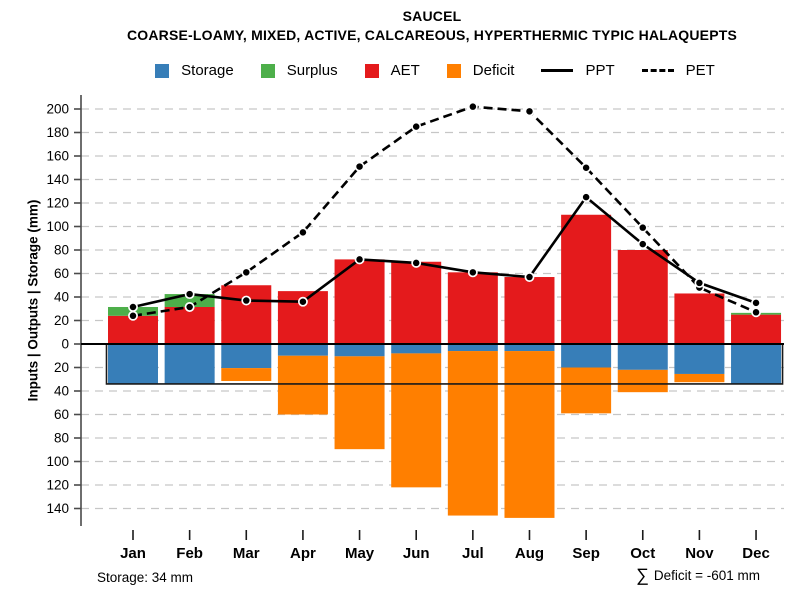 The height and width of the screenshot is (600, 800). I want to click on legend-item-deficit: Deficit, so click(480, 70).